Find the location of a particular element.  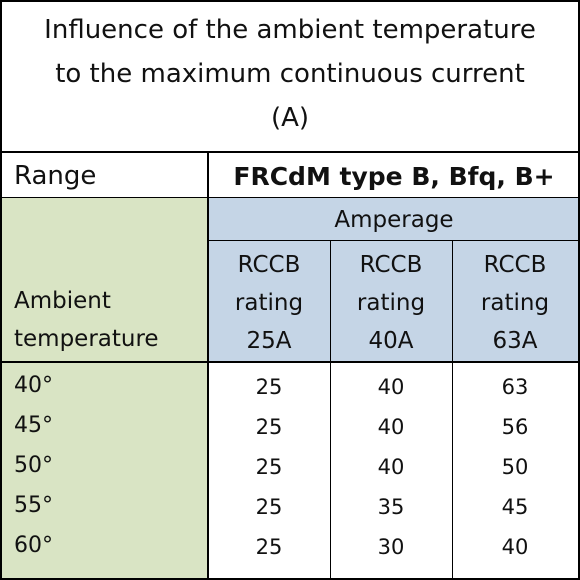

group-header: Amperage is located at coordinates (394, 220).